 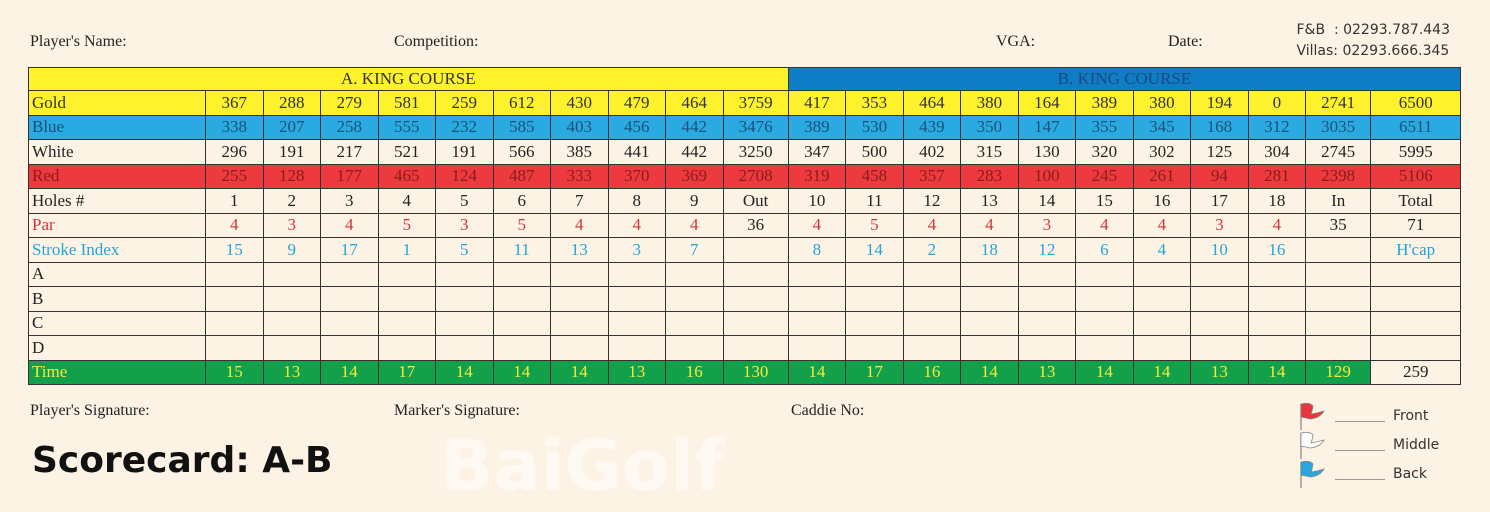 I want to click on cell: 403, so click(x=579, y=127).